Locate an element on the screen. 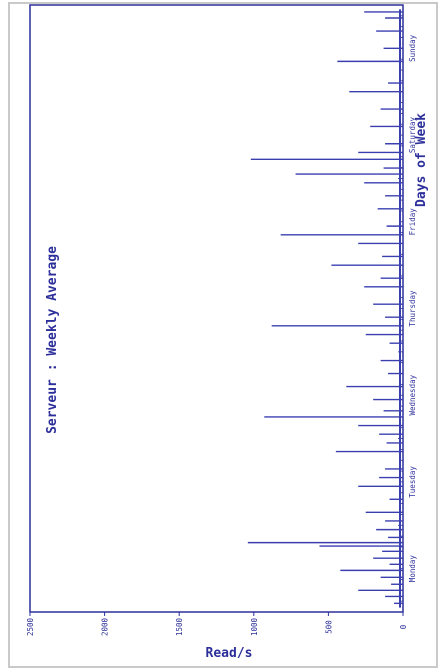  chart-title: Serveur : Weekly Average is located at coordinates (52, 340).